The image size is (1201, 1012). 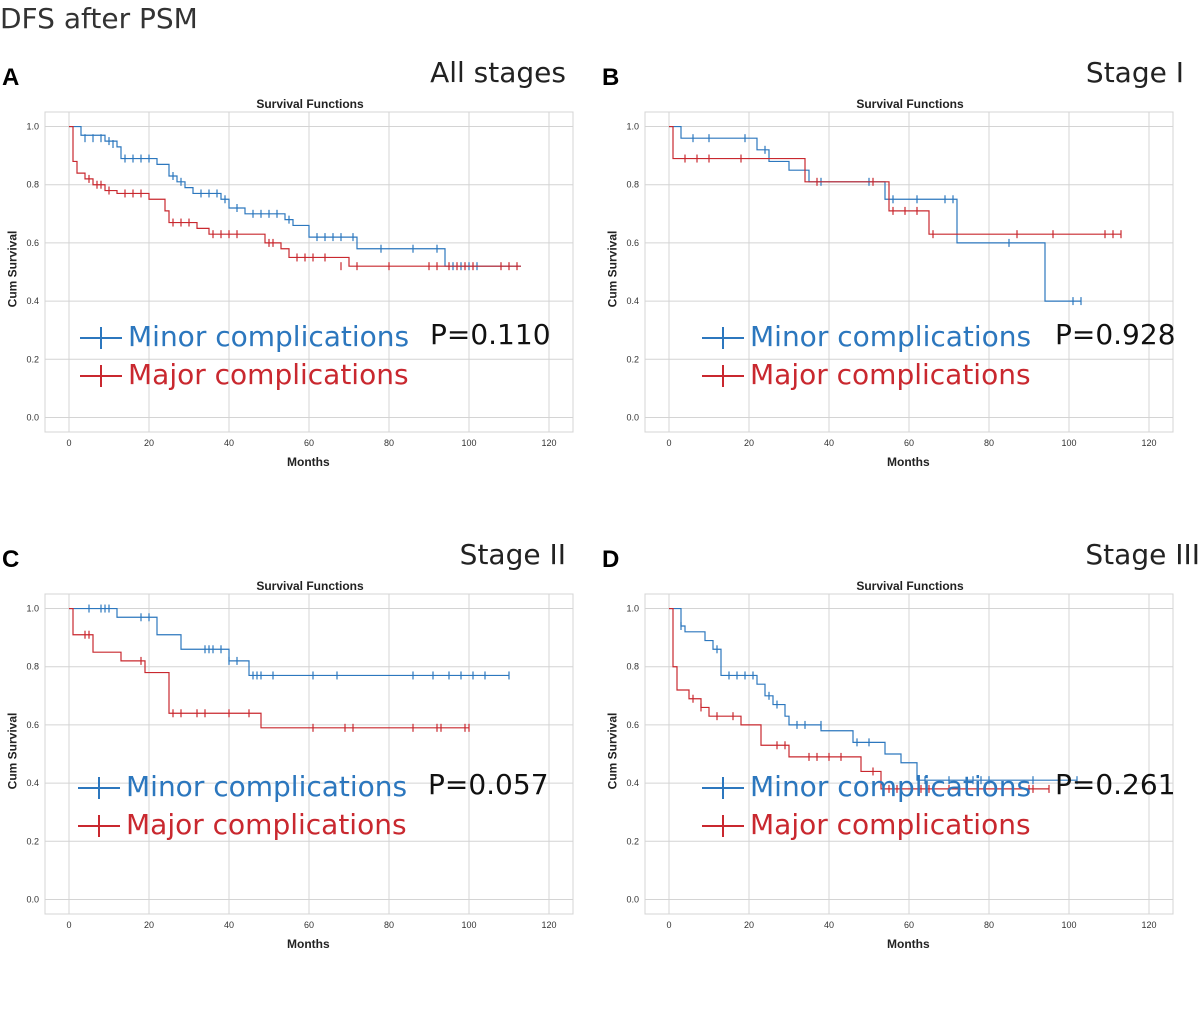 What do you see at coordinates (99, 18) in the screenshot?
I see `figure-title: DFS after PSM` at bounding box center [99, 18].